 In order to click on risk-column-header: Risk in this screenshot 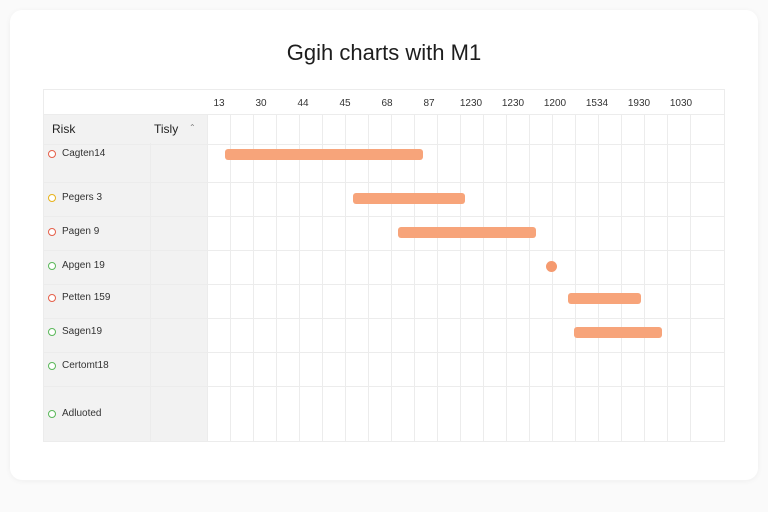, I will do `click(64, 129)`.